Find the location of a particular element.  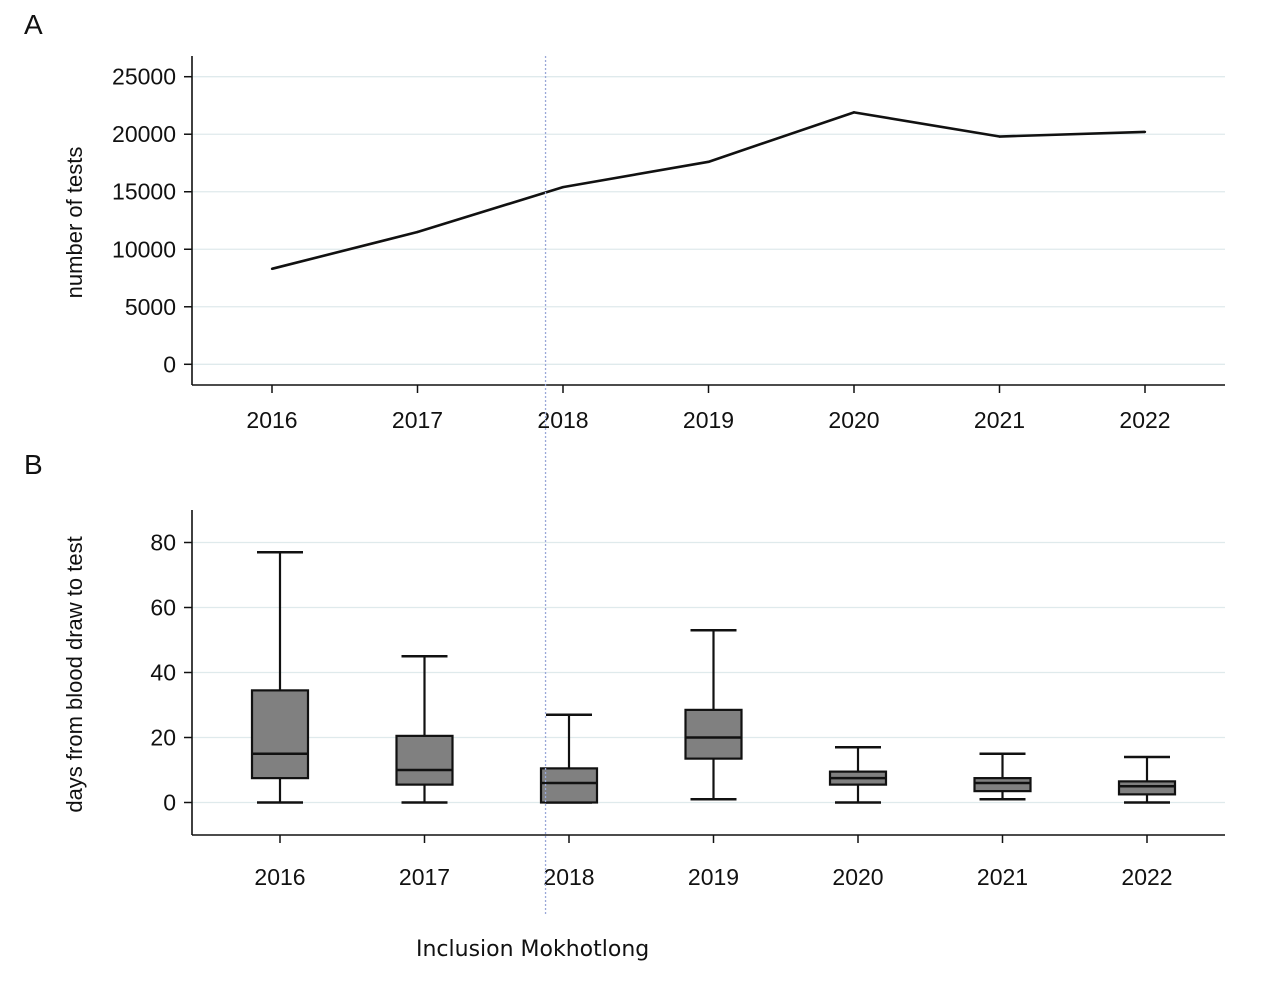

y-tick-label: 80 is located at coordinates (163, 543).